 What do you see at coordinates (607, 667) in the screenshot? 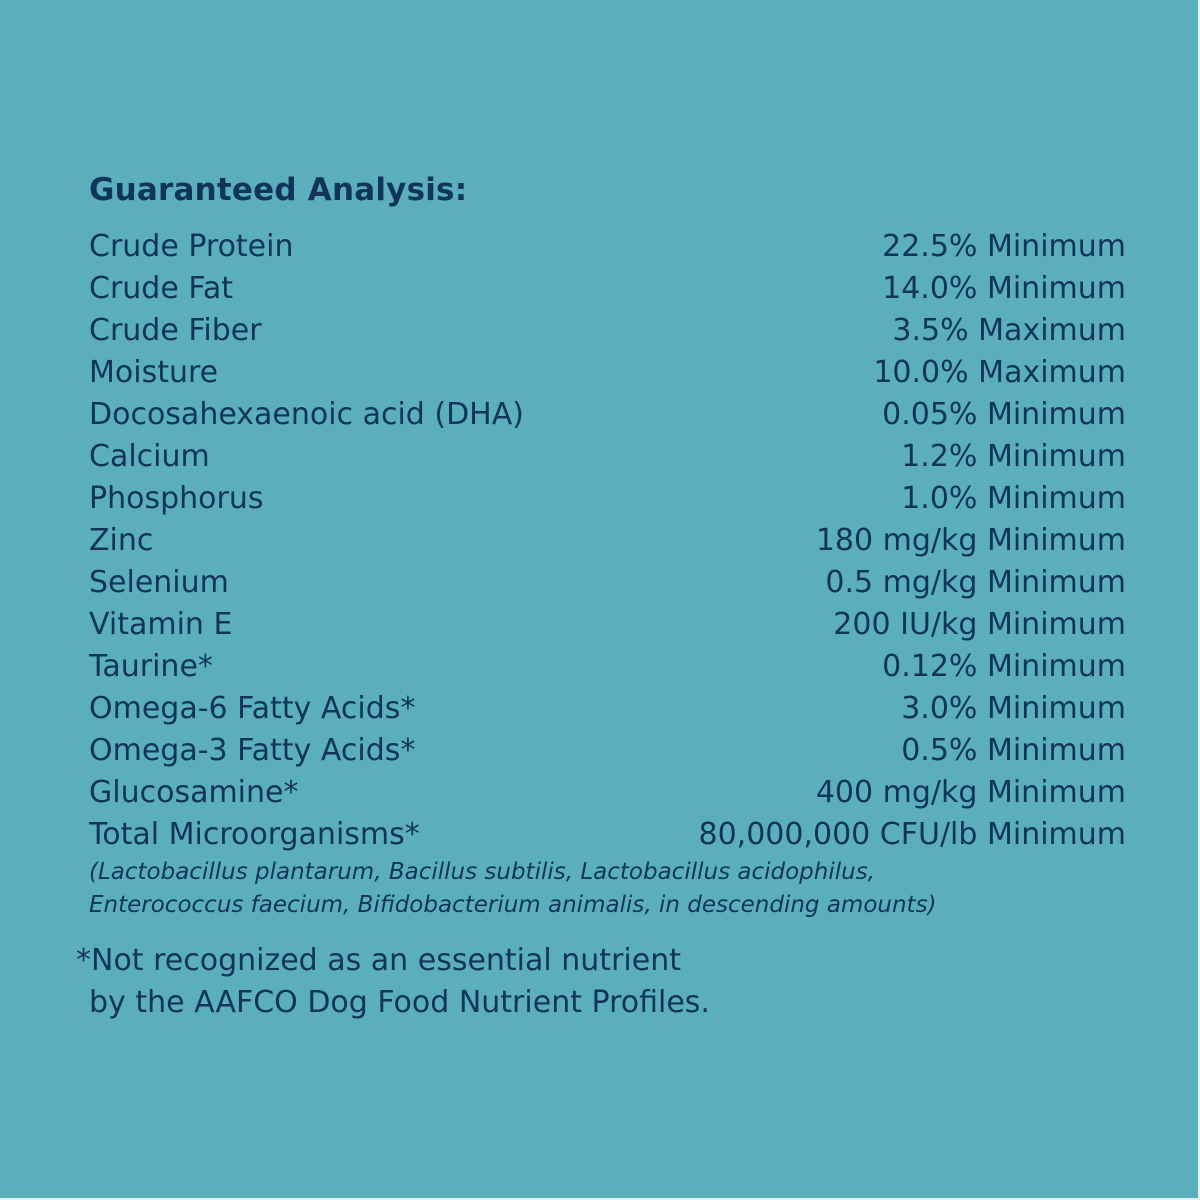
I see `analysis-row: Taurine* 0.12% Minimum` at bounding box center [607, 667].